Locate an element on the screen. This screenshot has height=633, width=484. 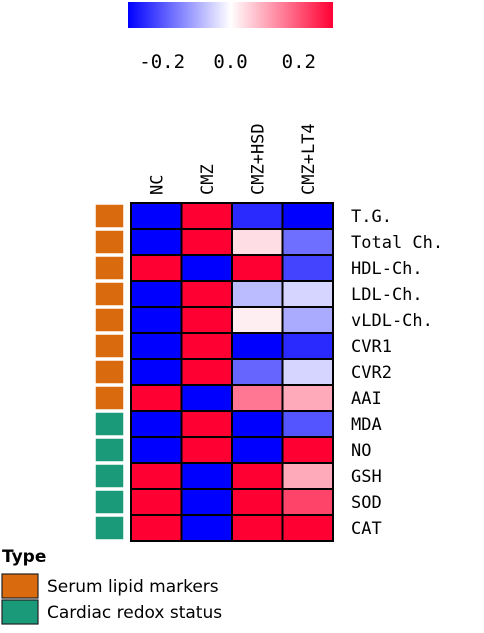
column-labels: NC CMZ CMZ+HSD CMZ+LT4 is located at coordinates (233, 159).